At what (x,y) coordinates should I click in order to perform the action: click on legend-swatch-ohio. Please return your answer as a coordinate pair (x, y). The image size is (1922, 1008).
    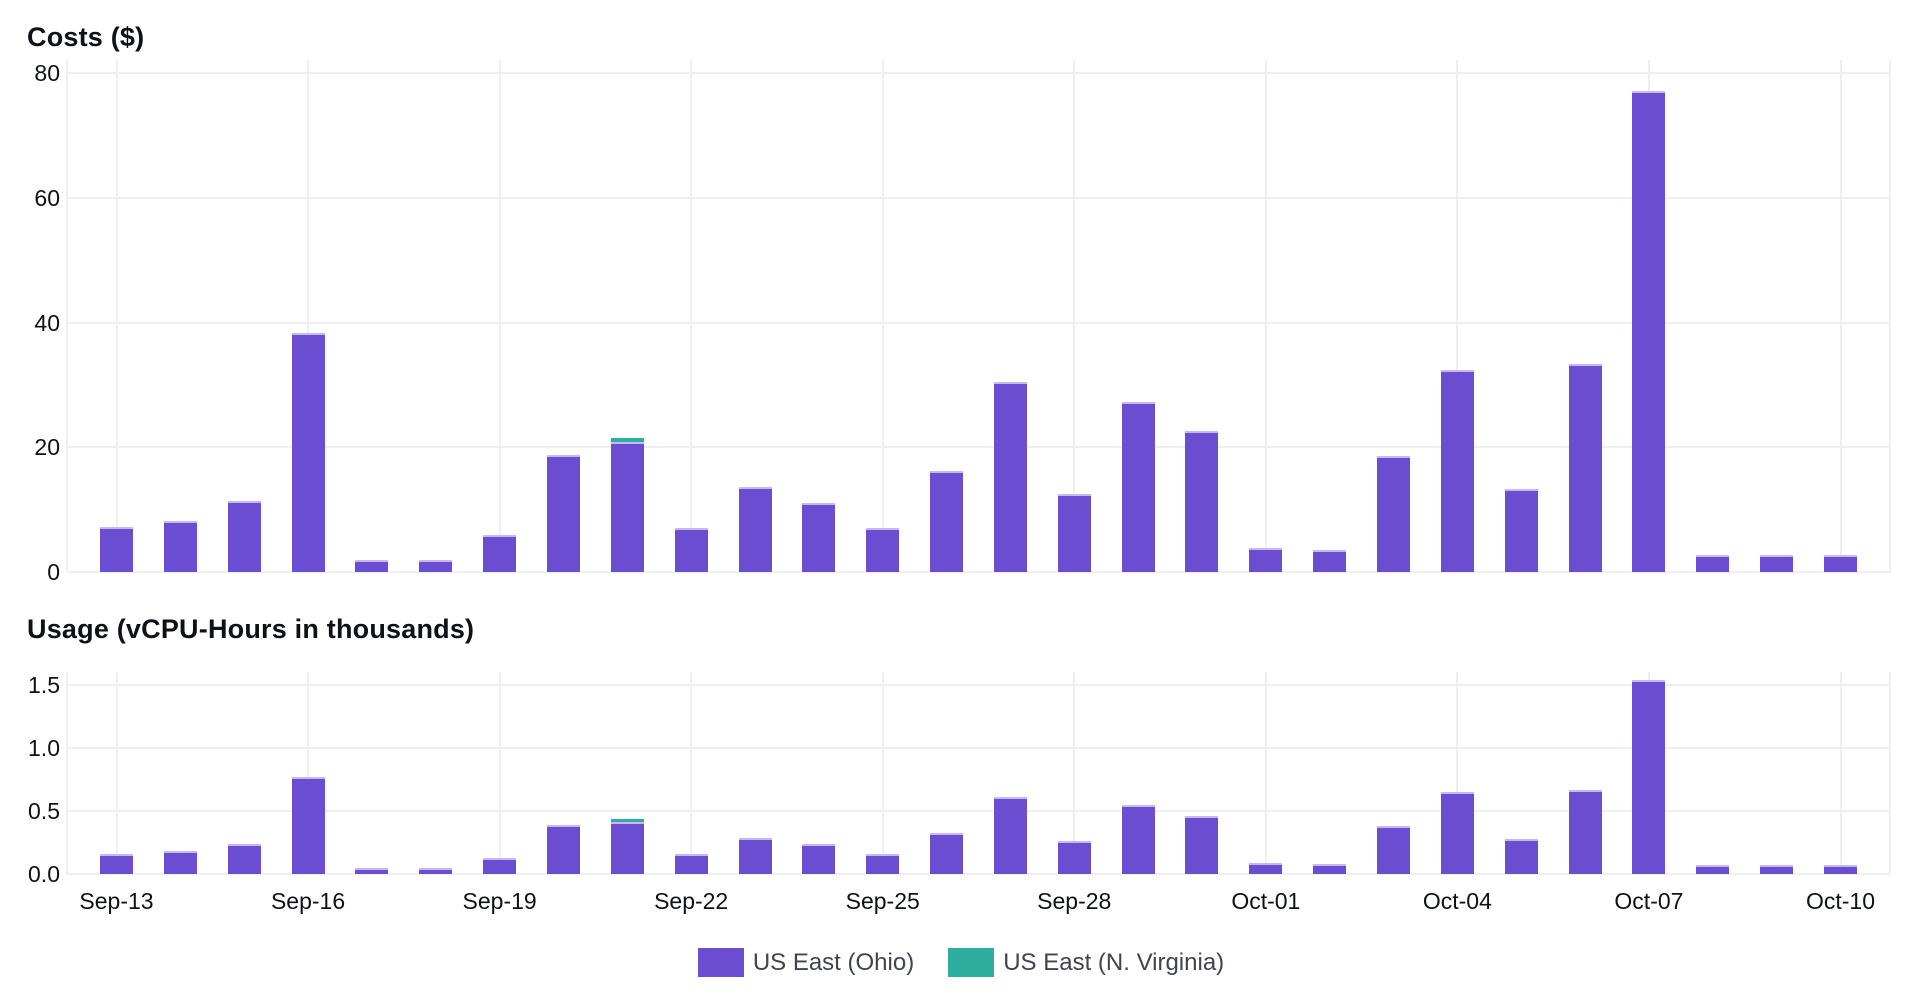
    Looking at the image, I should click on (720, 962).